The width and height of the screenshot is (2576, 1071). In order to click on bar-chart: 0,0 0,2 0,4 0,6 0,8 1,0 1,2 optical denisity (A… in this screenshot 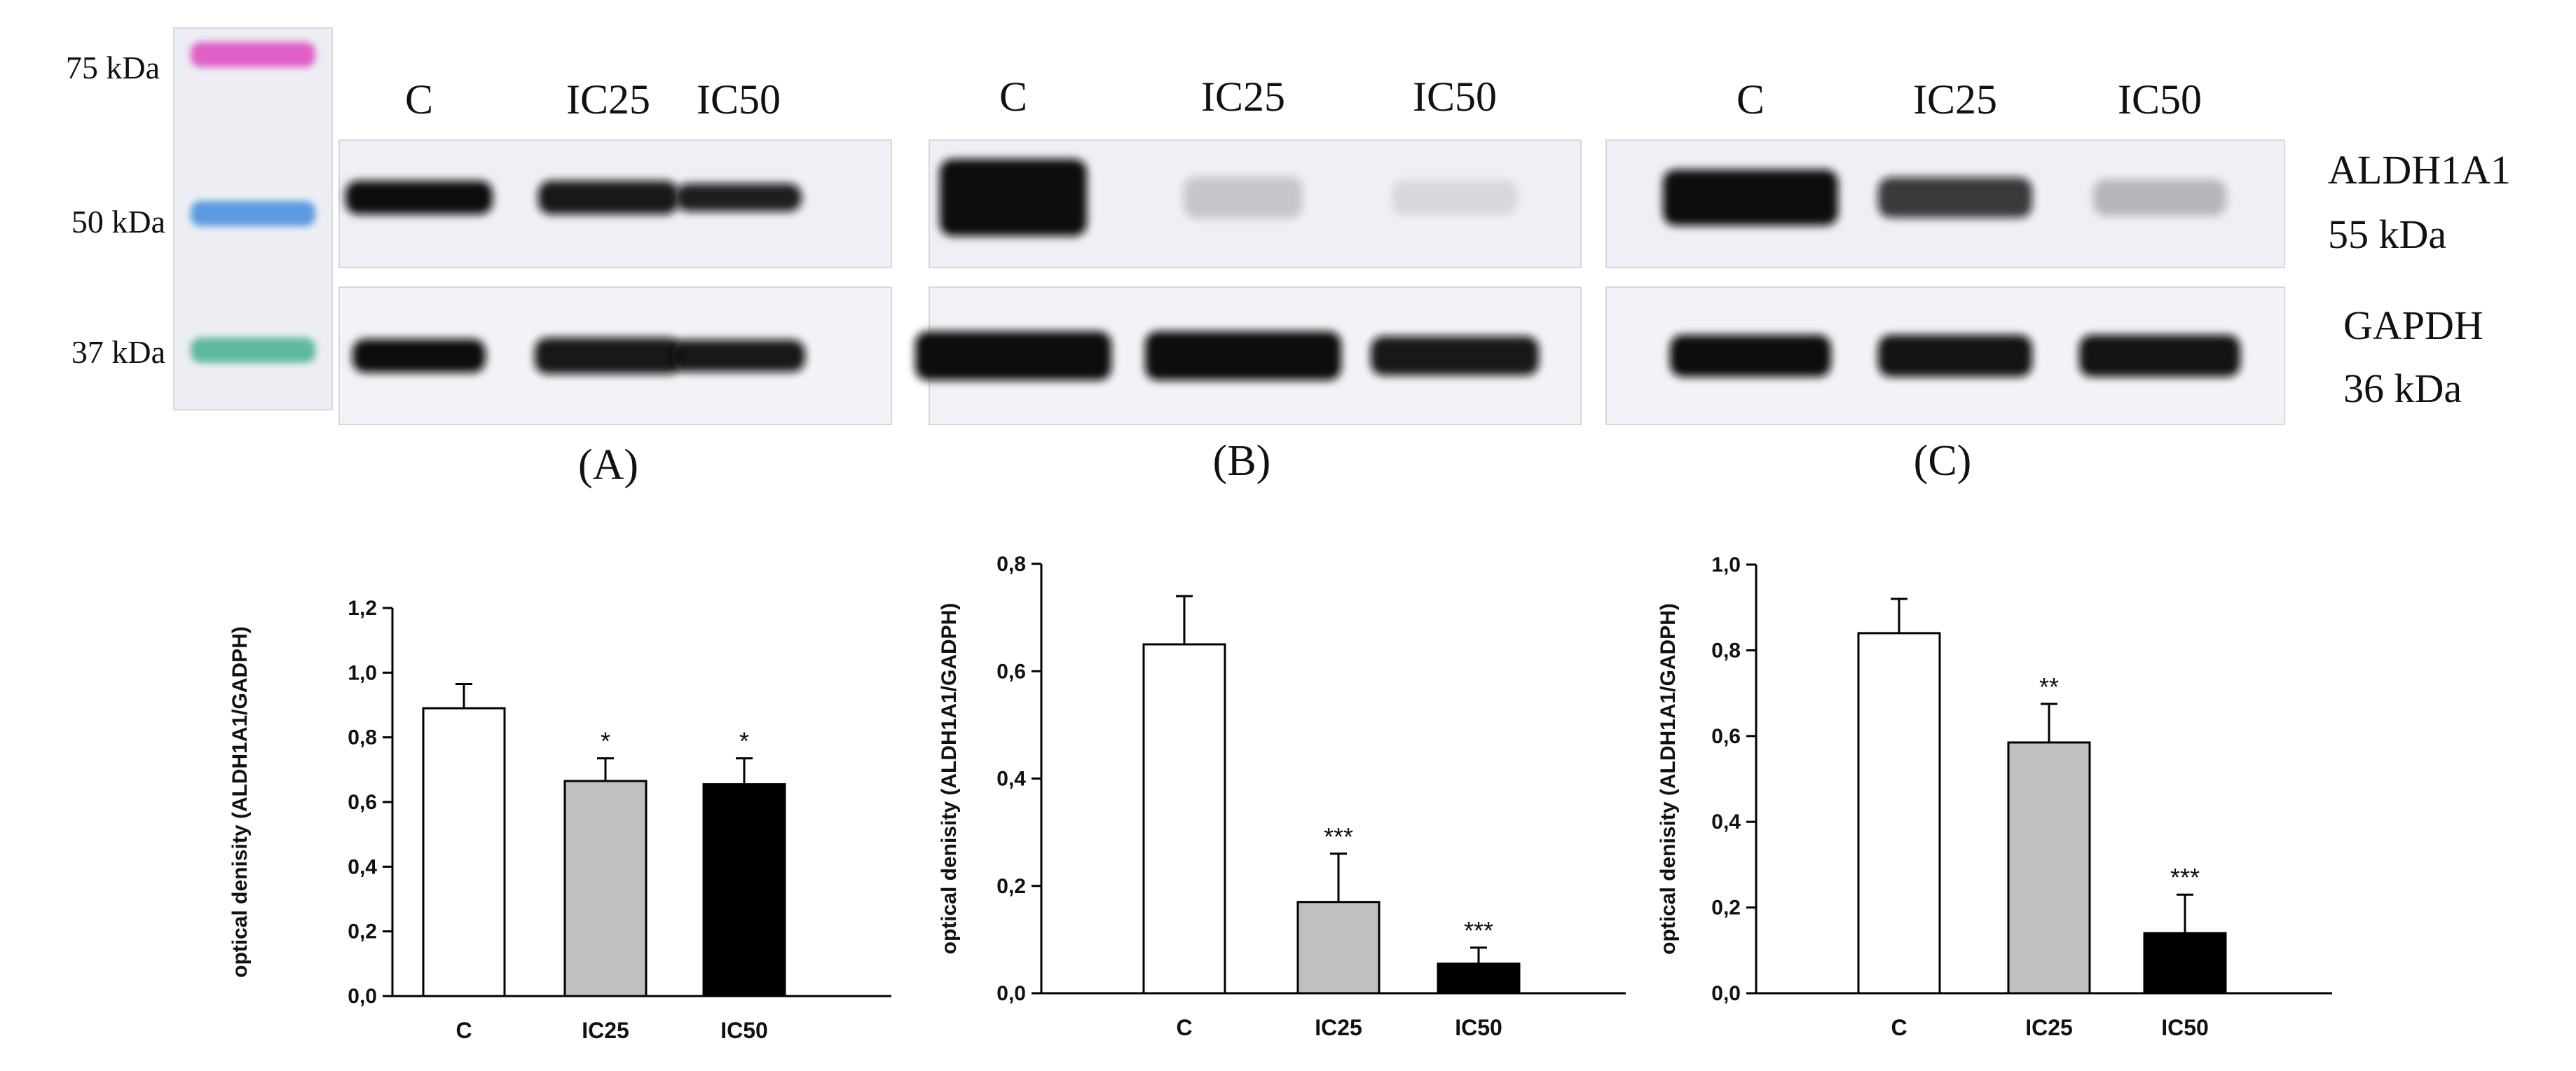, I will do `click(559, 820)`.